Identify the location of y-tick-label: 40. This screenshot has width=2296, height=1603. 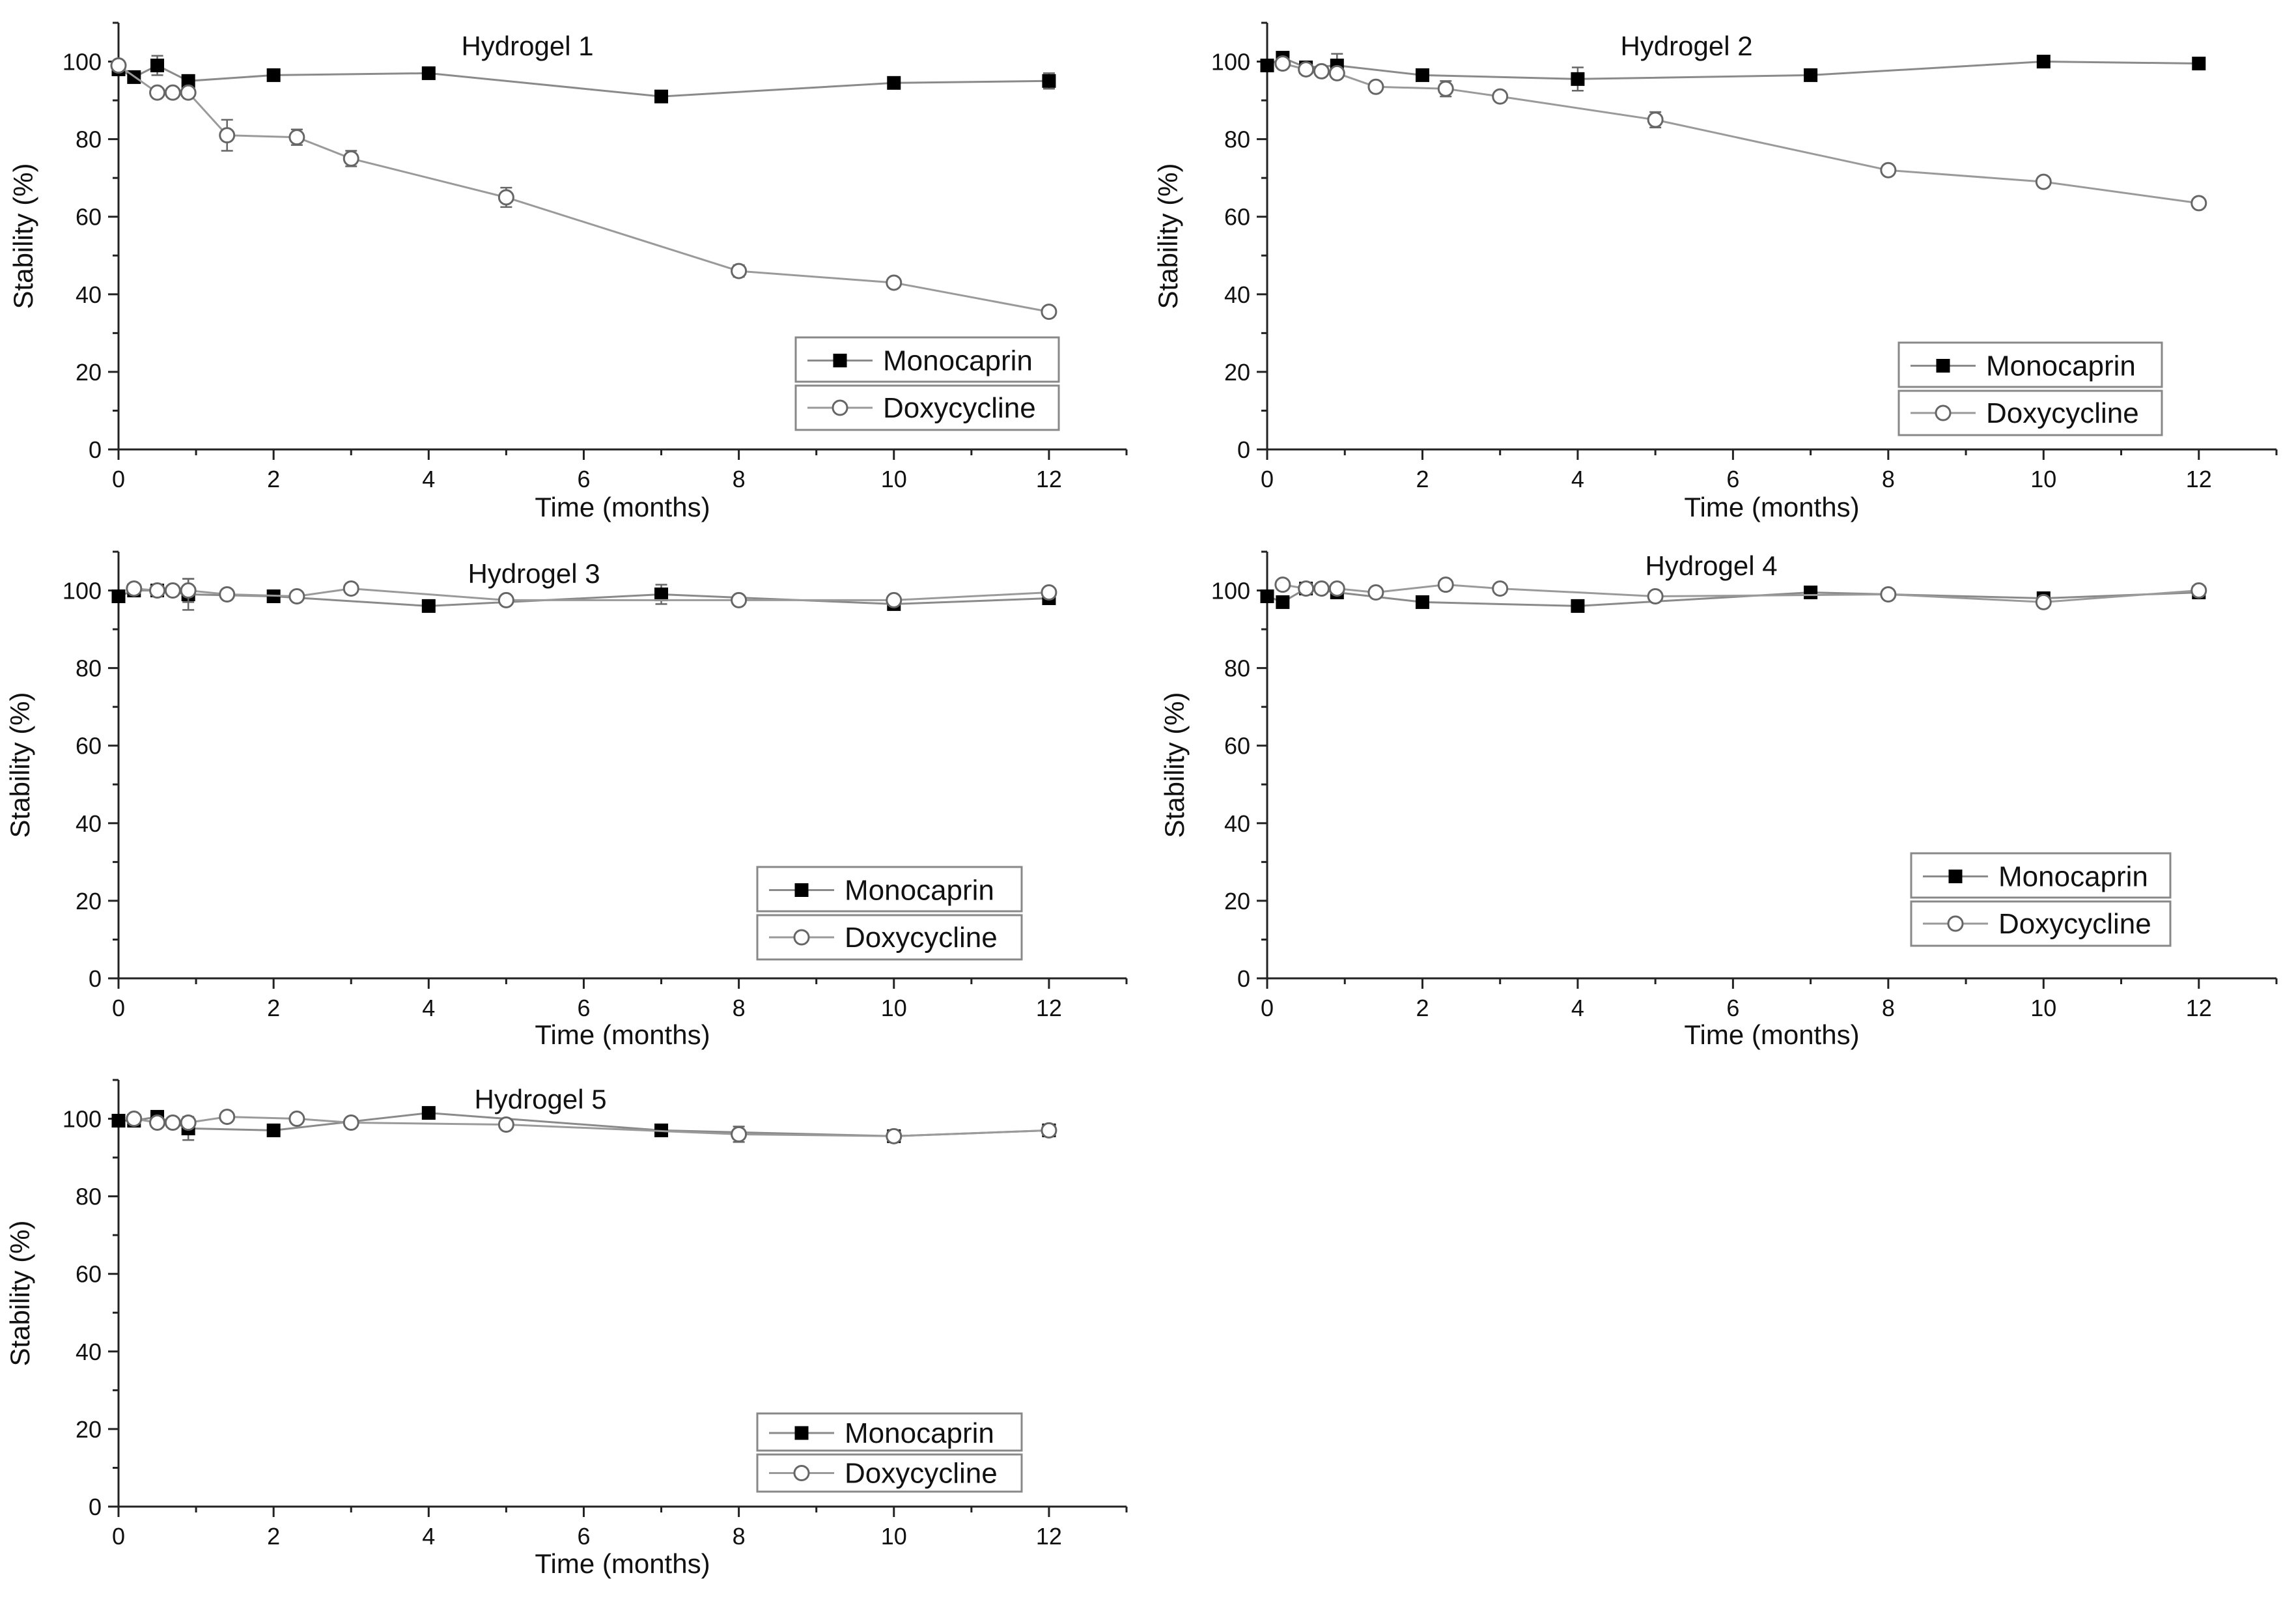
(1237, 824).